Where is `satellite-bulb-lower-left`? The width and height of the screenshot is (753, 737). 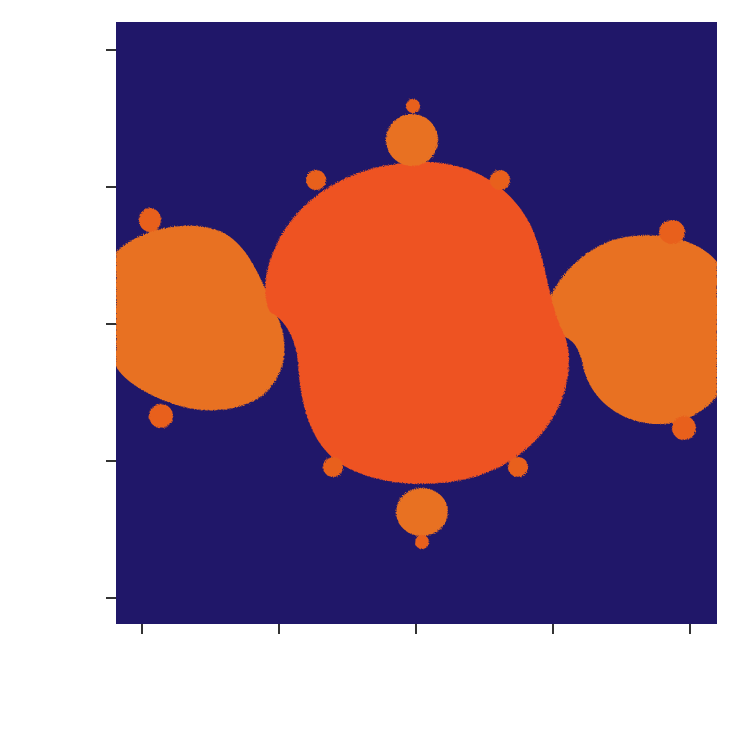 satellite-bulb-lower-left is located at coordinates (333, 467).